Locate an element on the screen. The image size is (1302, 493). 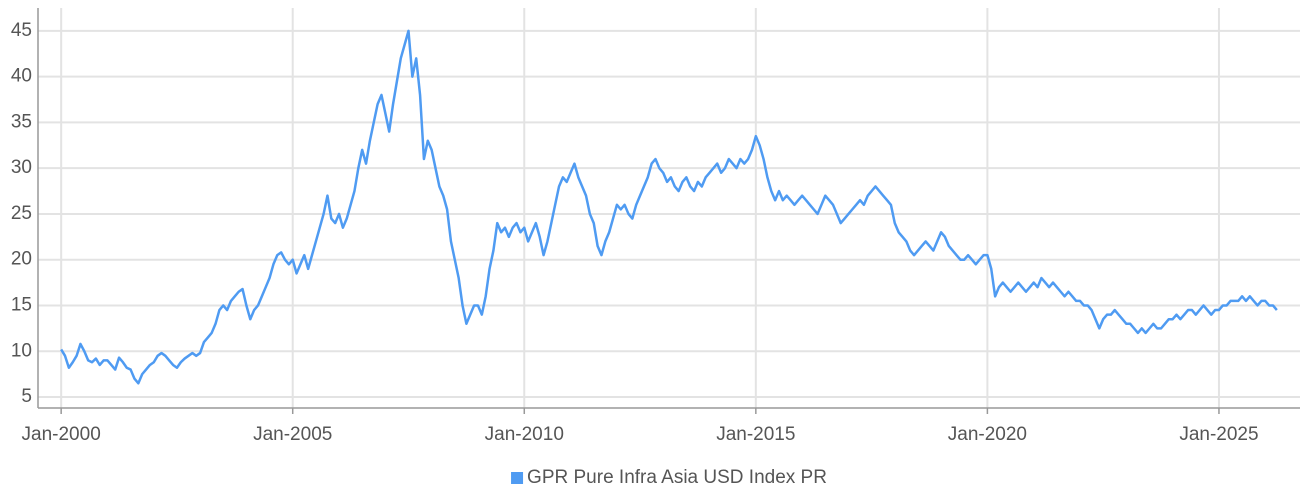
y-tick-label: 35 is located at coordinates (21, 121).